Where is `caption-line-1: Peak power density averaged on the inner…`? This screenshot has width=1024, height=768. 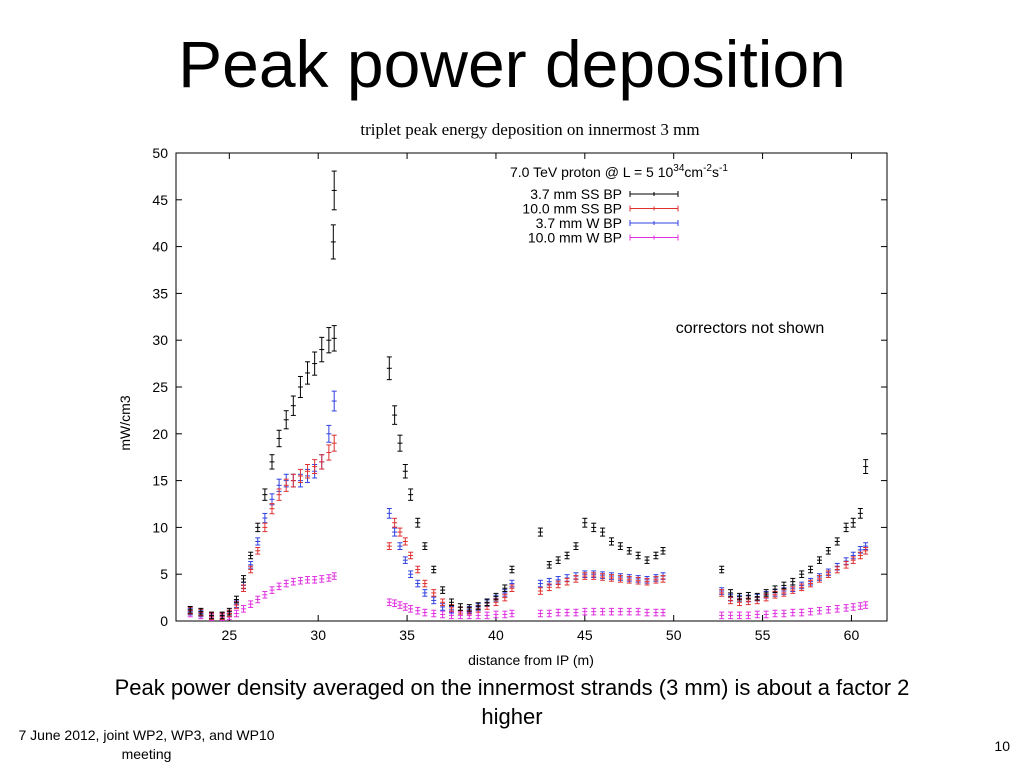
caption-line-1: Peak power density averaged on the inner… is located at coordinates (512, 687).